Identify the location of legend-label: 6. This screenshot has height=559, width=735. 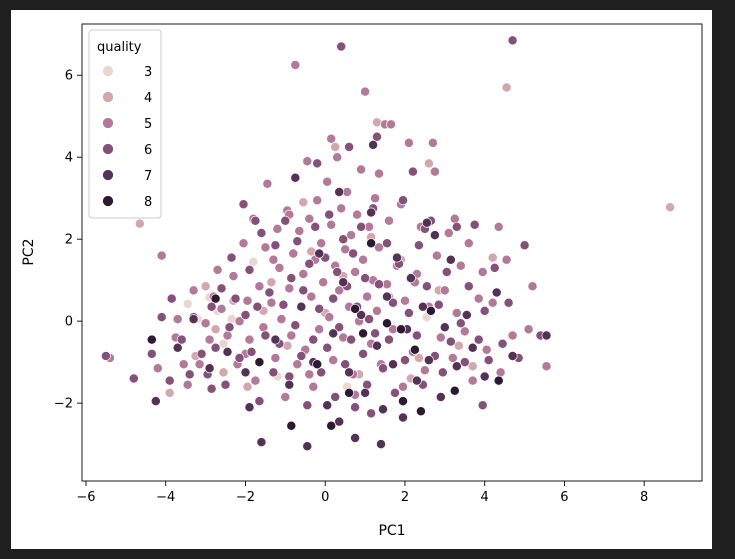
(148, 150).